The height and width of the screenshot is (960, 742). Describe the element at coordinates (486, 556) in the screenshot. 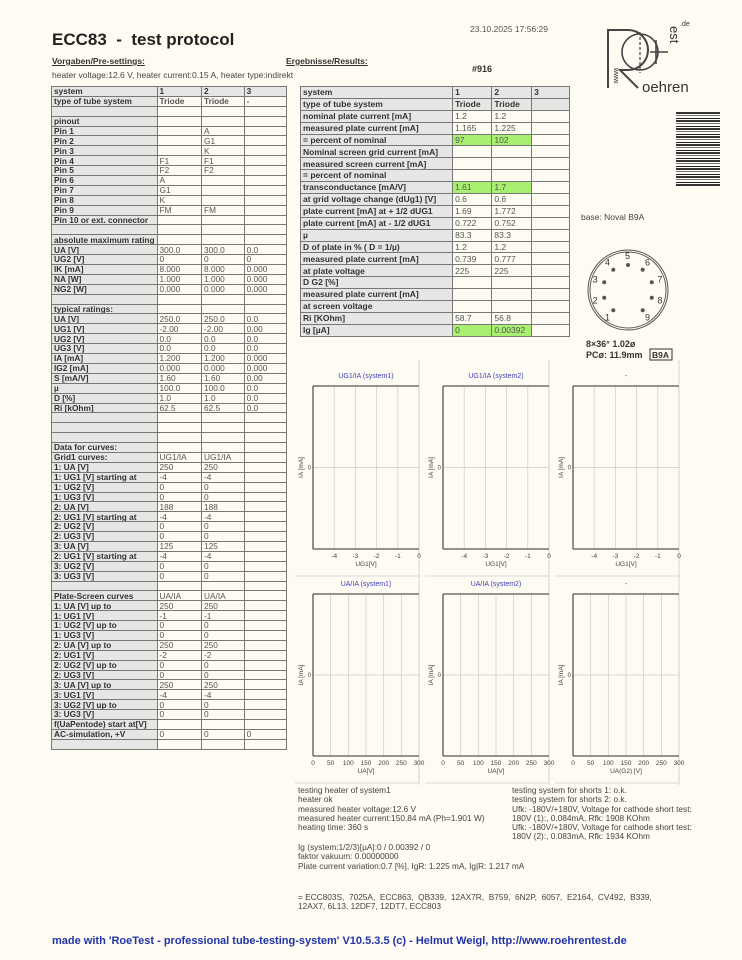

I see `x-tick-label: -3` at that location.